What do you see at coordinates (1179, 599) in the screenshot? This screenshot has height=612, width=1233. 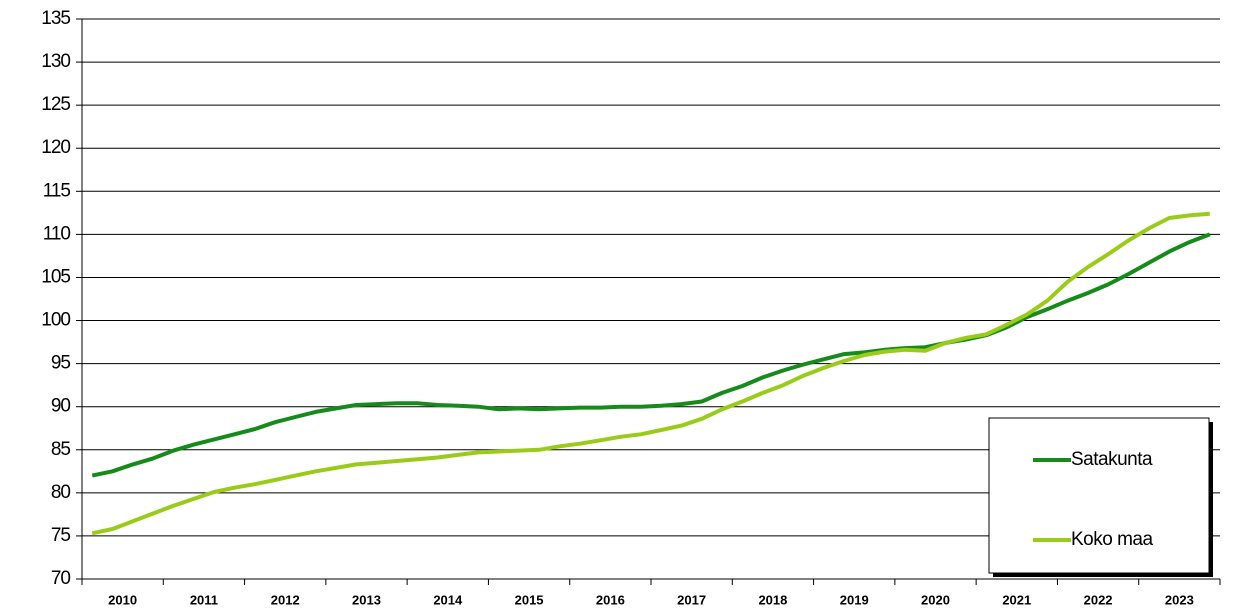 I see `x-tick-label: 2023` at bounding box center [1179, 599].